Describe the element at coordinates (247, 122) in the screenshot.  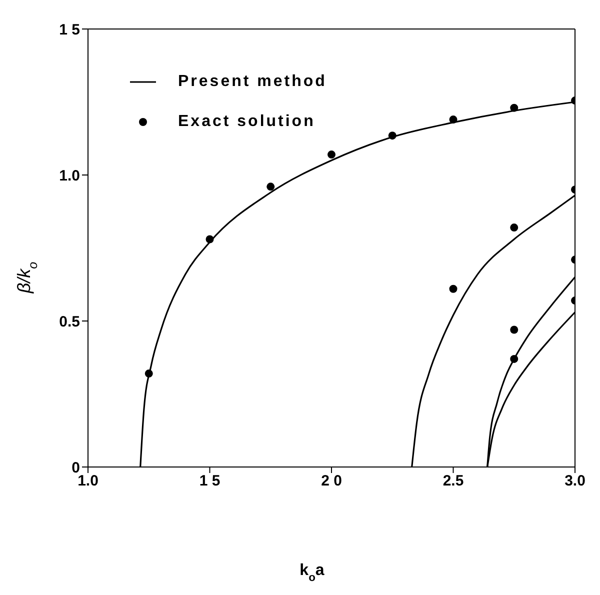
I see `legend-label: Exact solution` at that location.